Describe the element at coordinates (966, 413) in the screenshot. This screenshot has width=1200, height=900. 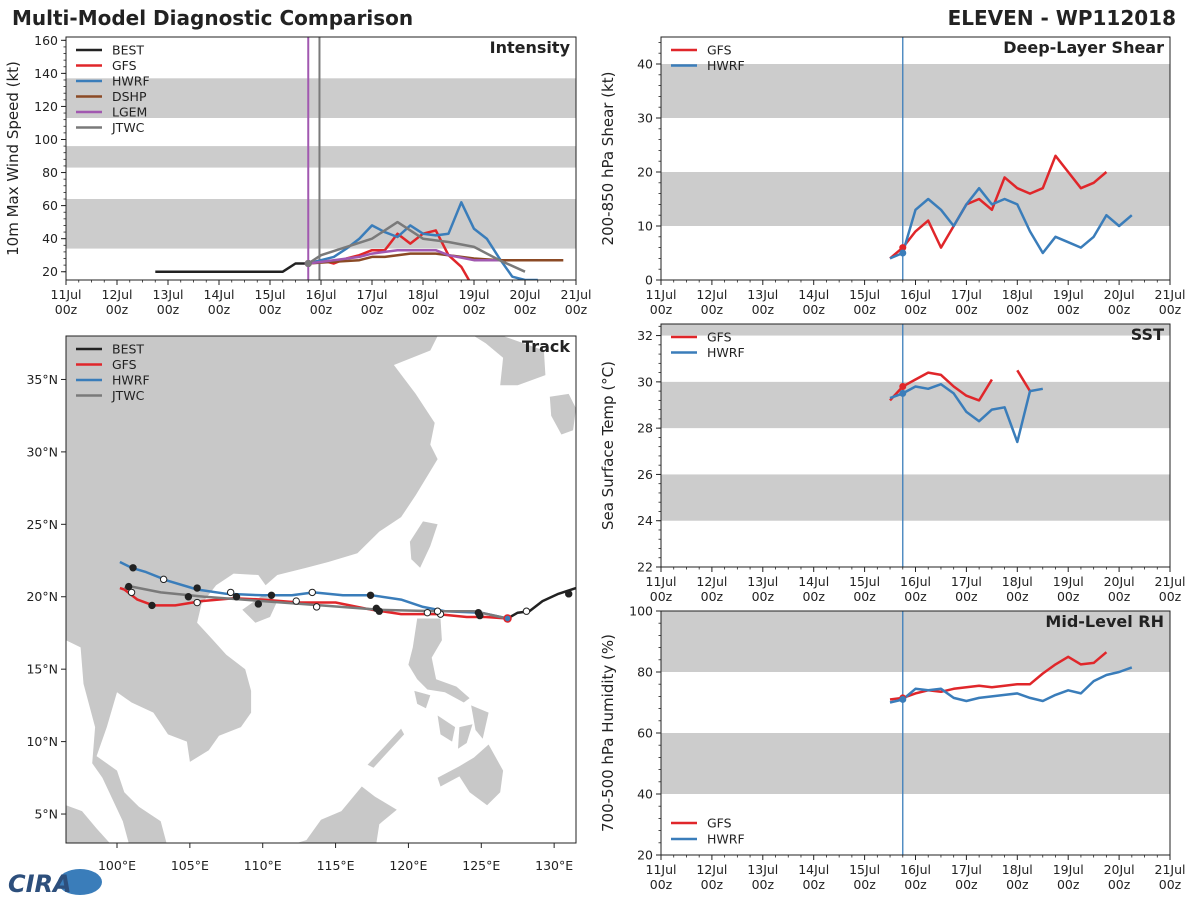
I see `series-line-hwrf` at that location.